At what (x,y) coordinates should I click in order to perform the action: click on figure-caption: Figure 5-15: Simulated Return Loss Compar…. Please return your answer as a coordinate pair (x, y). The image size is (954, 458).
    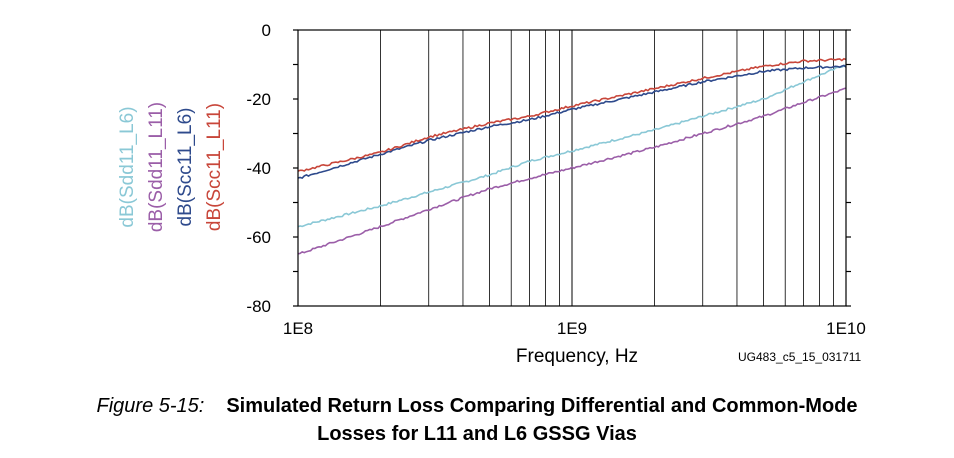
    Looking at the image, I should click on (477, 420).